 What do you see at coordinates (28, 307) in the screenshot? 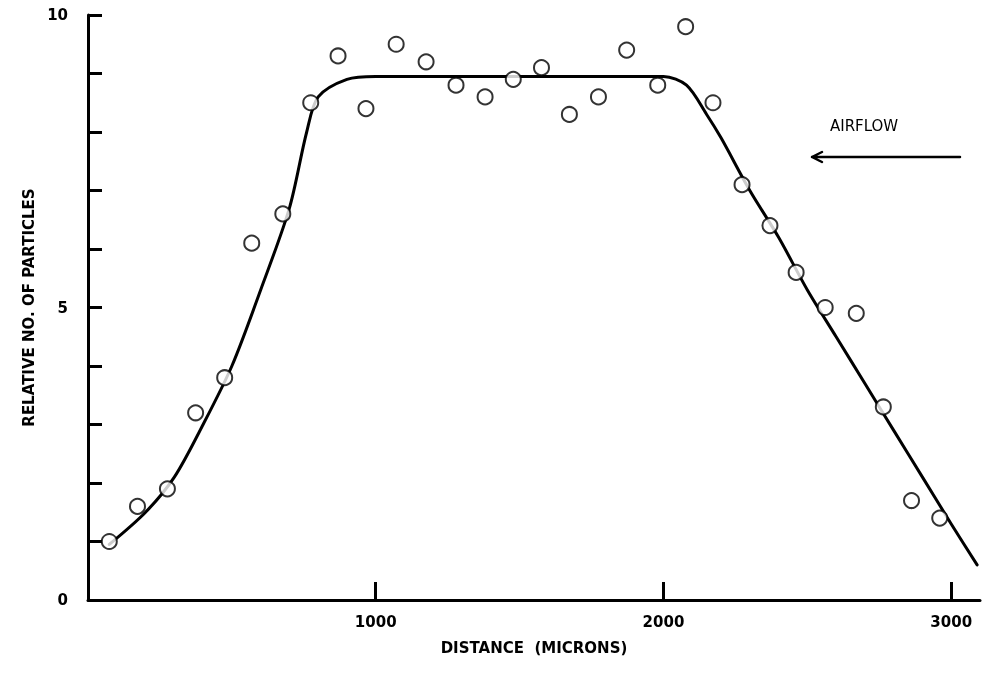
I see `y-axis-title: RELATIVE NO. OF PARTICLES` at bounding box center [28, 307].